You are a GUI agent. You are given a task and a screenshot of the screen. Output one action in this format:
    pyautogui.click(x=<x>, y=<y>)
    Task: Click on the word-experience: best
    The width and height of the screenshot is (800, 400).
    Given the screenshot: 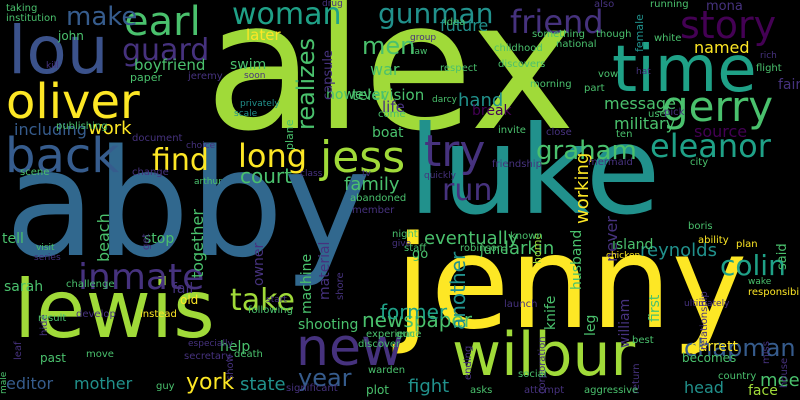 What is the action you would take?
    pyautogui.click(x=643, y=340)
    